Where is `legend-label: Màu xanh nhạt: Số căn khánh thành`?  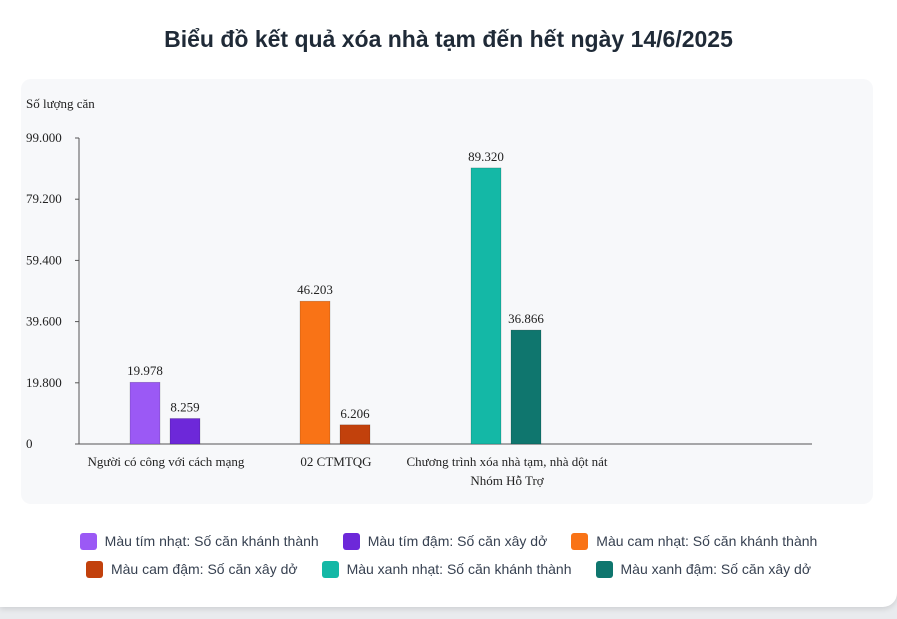
legend-label: Màu xanh nhạt: Số căn khánh thành is located at coordinates (459, 569).